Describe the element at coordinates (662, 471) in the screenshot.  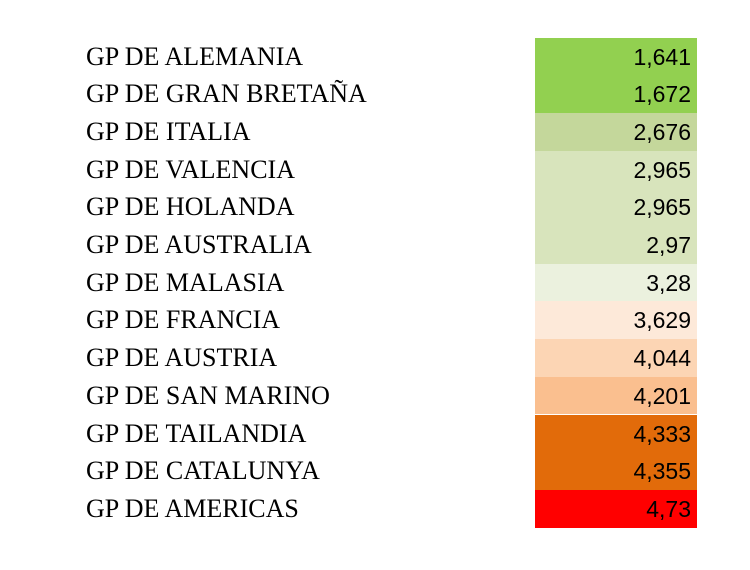
I see `row-value: 4,355` at that location.